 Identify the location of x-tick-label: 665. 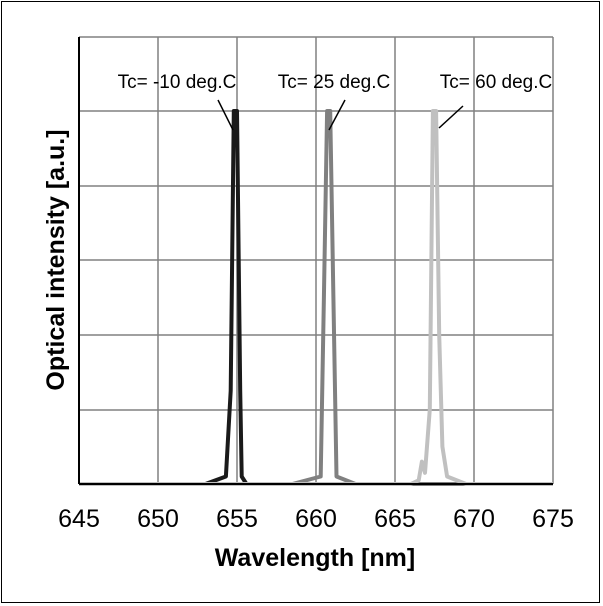
(395, 519).